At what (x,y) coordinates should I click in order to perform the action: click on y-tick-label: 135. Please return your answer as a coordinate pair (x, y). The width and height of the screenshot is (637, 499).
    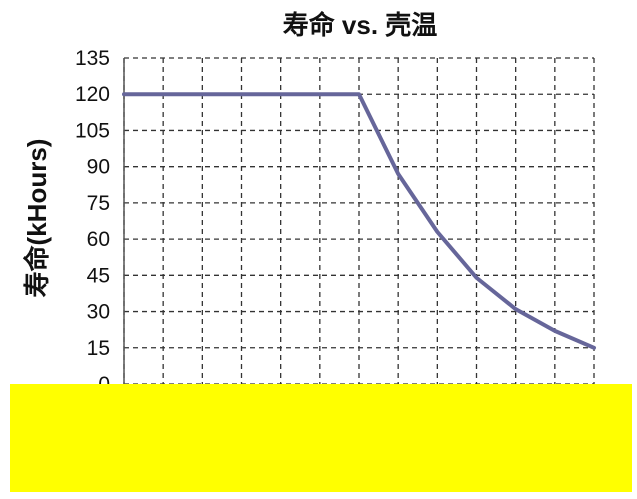
    Looking at the image, I should click on (92, 58).